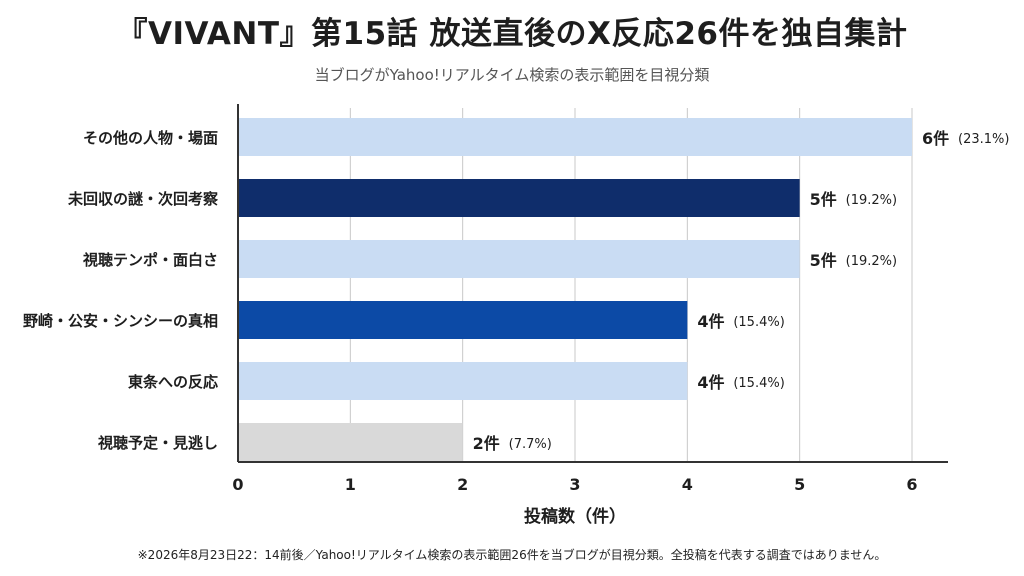 This screenshot has height=576, width=1024. What do you see at coordinates (486, 443) in the screenshot?
I see `value-label: 2件` at bounding box center [486, 443].